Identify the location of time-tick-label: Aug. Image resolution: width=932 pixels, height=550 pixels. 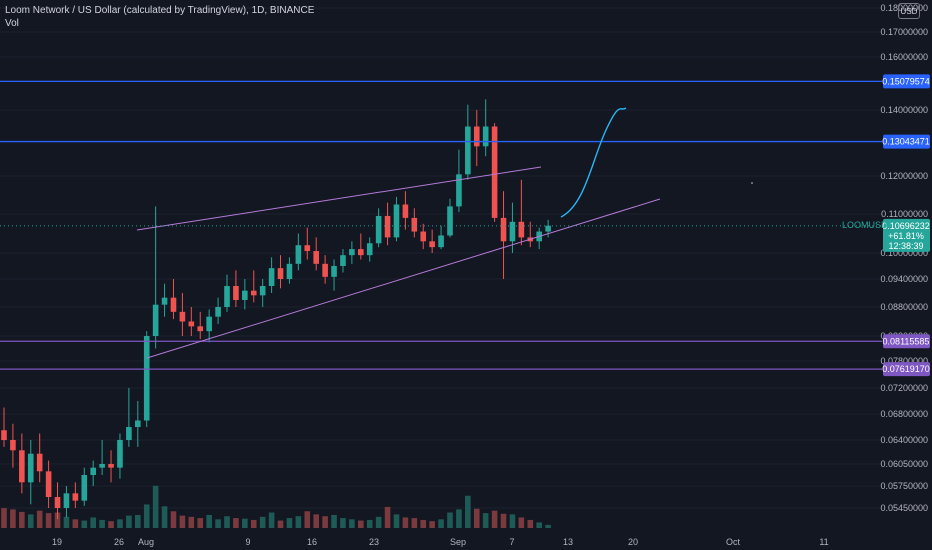
(146, 542).